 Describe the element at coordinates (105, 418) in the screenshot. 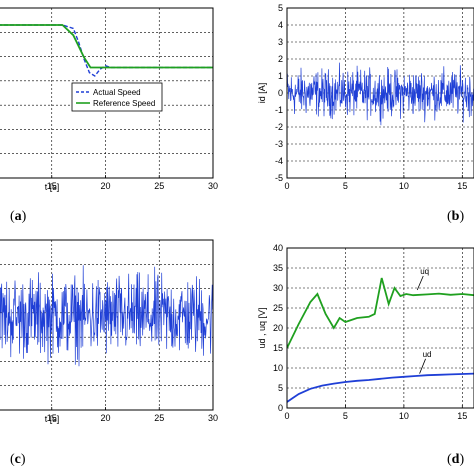

I see `x-tick-label-c-1: 20` at that location.